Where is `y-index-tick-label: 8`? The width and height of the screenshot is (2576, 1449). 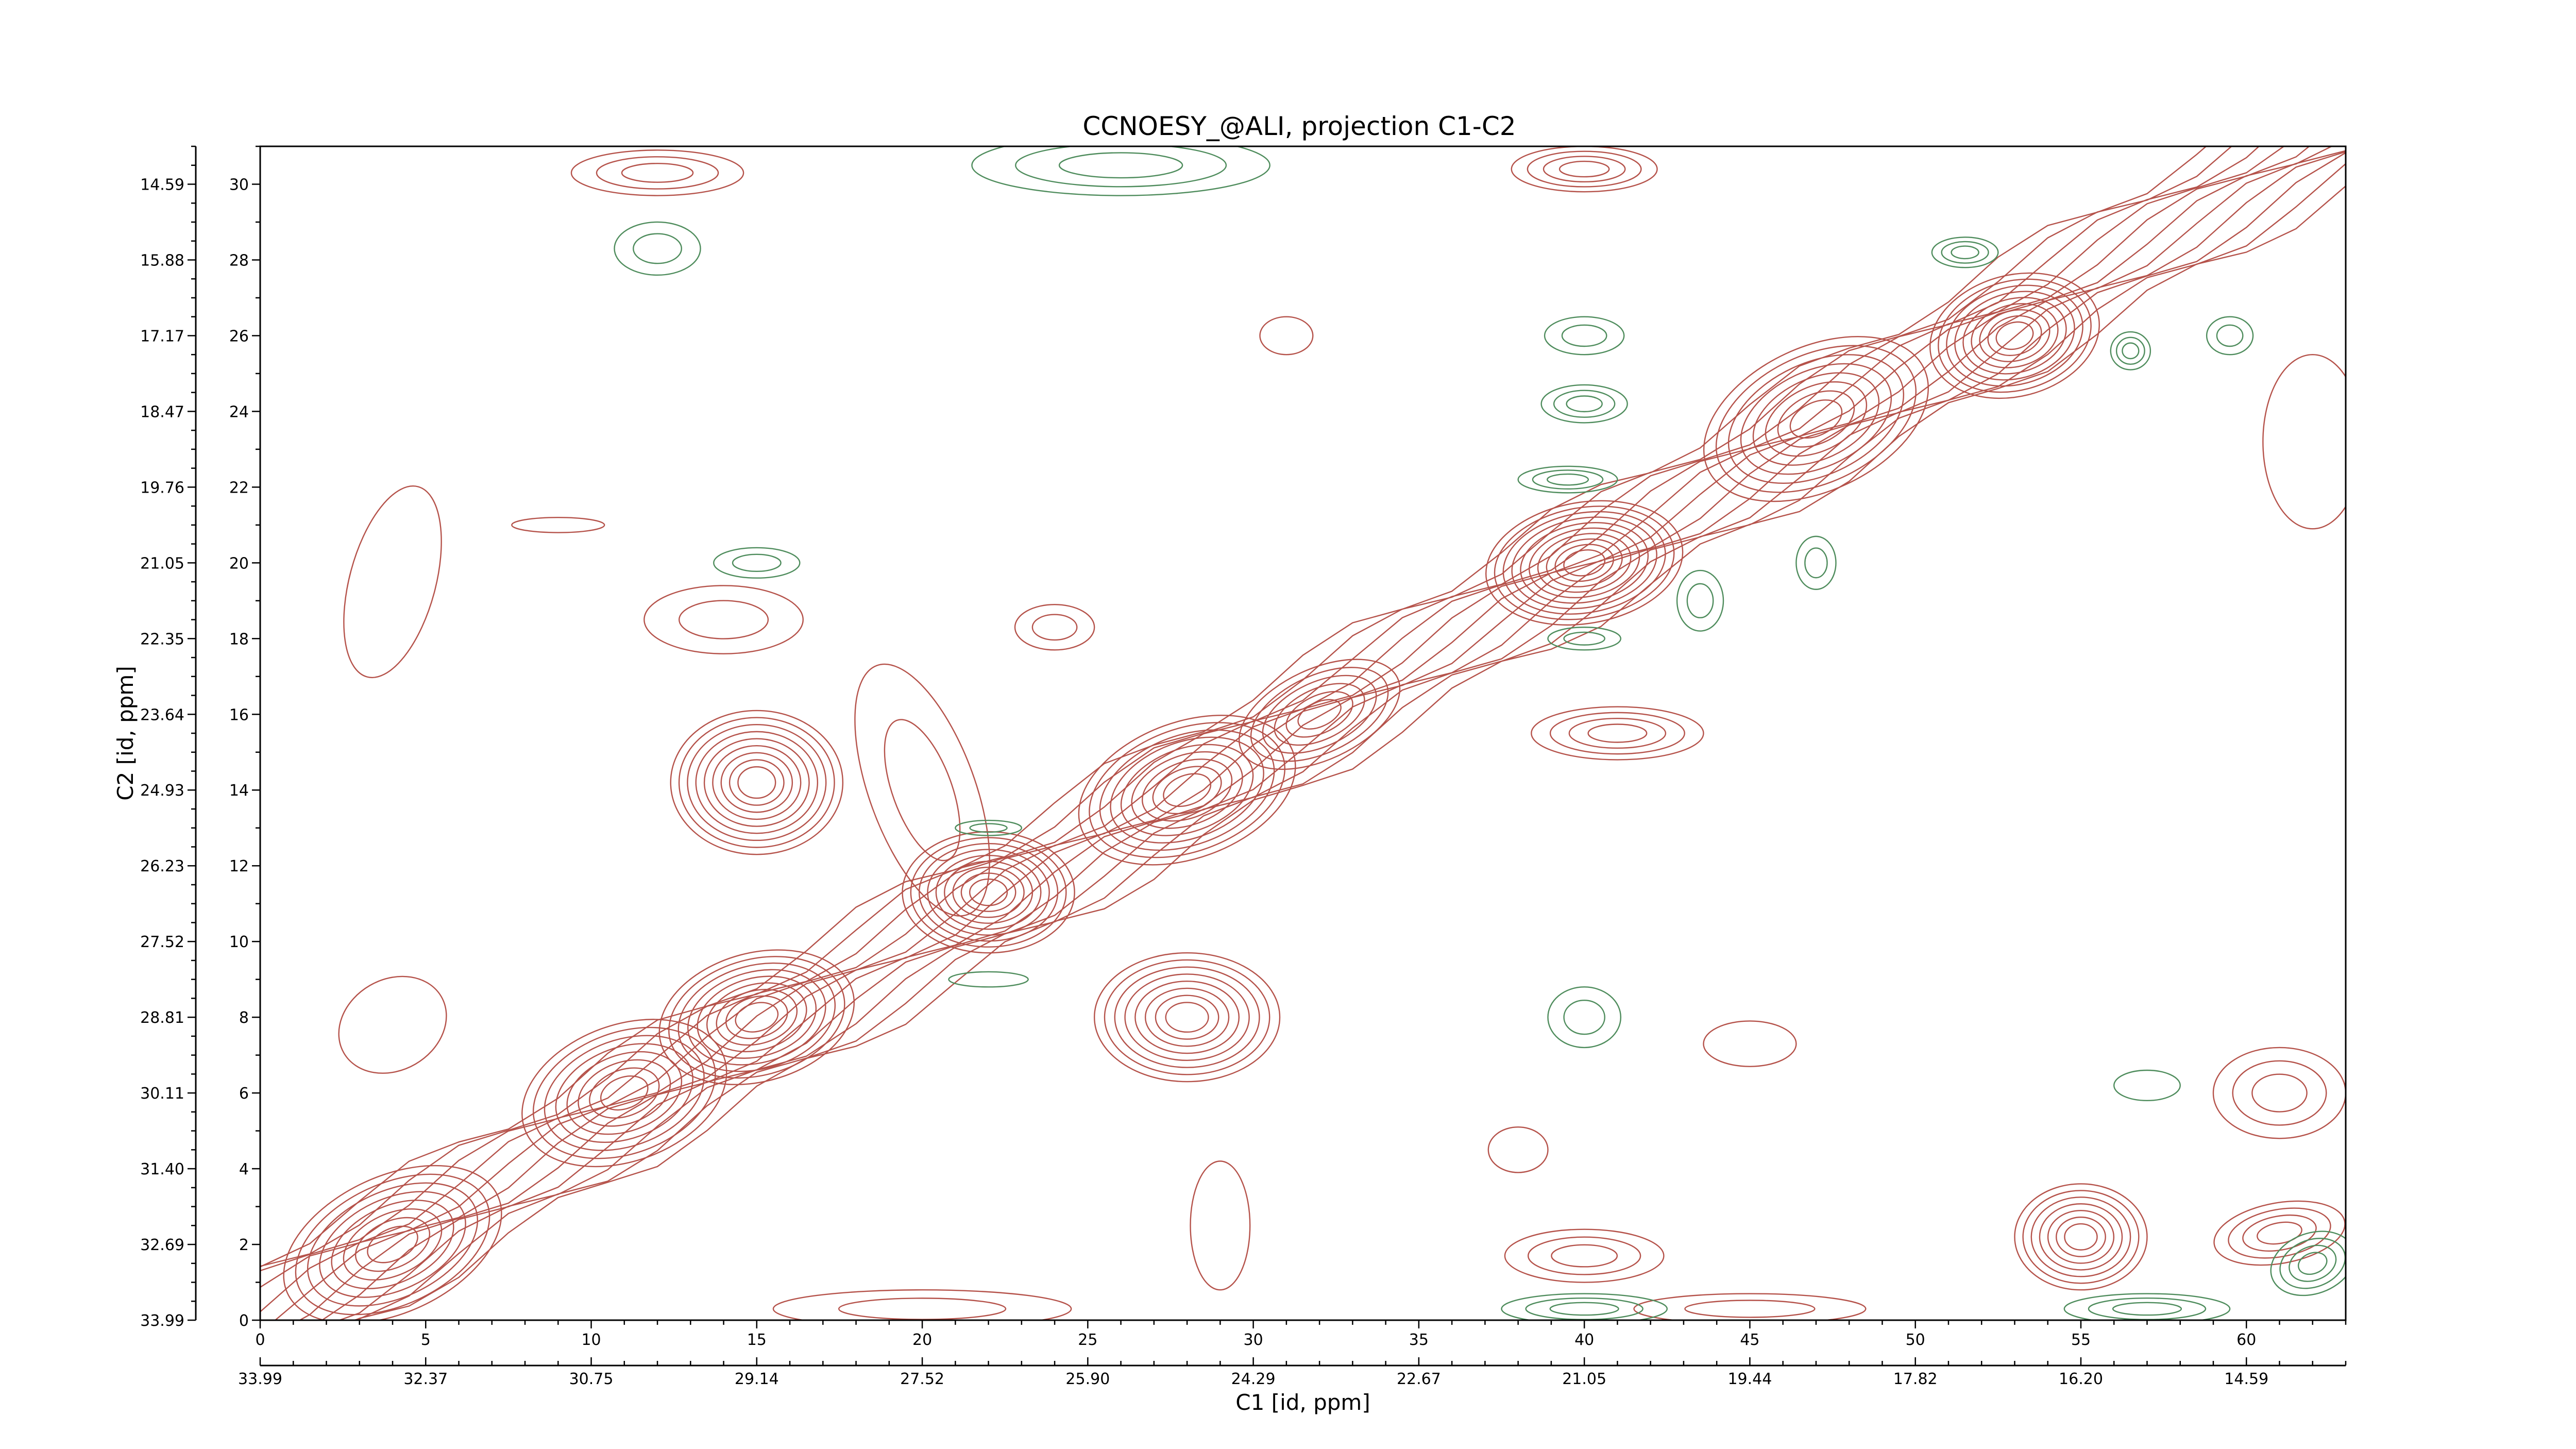 y-index-tick-label: 8 is located at coordinates (244, 1018).